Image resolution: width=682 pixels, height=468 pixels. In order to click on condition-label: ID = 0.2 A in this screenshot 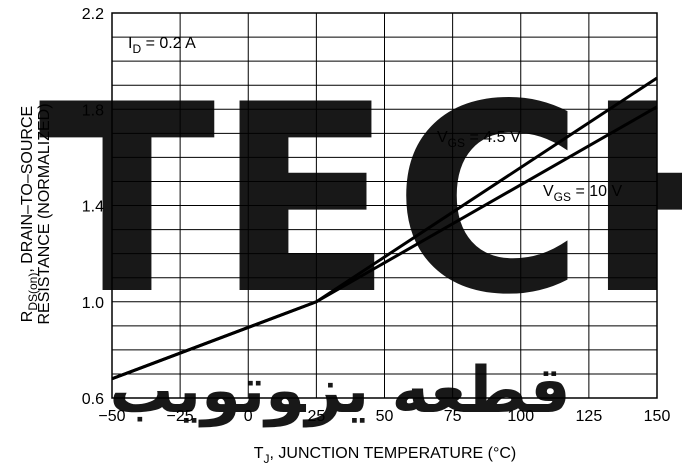, I will do `click(162, 45)`.